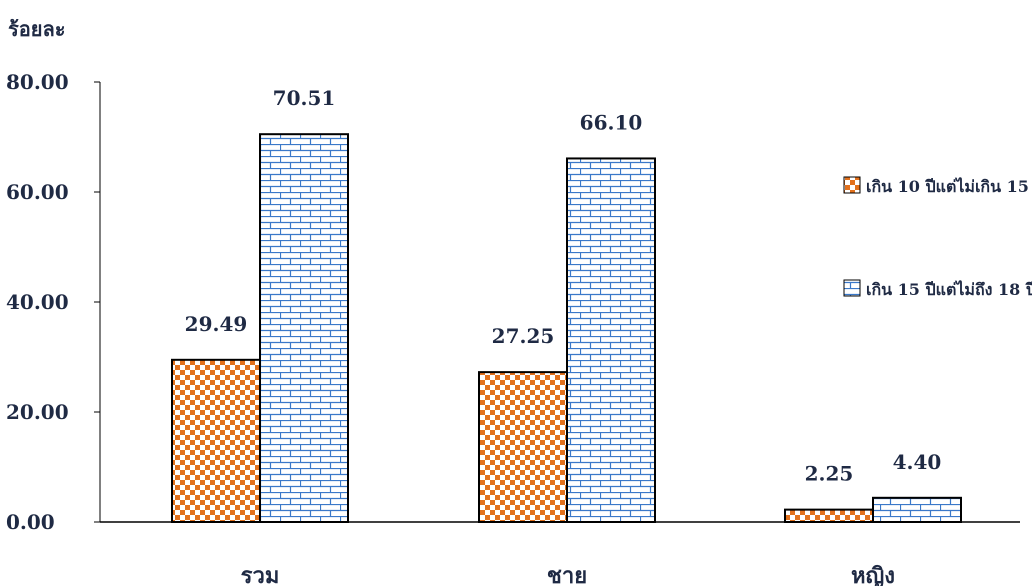 This screenshot has width=1032, height=586. Describe the element at coordinates (917, 462) in the screenshot. I see `data-label-series-2-3: 4.40` at that location.